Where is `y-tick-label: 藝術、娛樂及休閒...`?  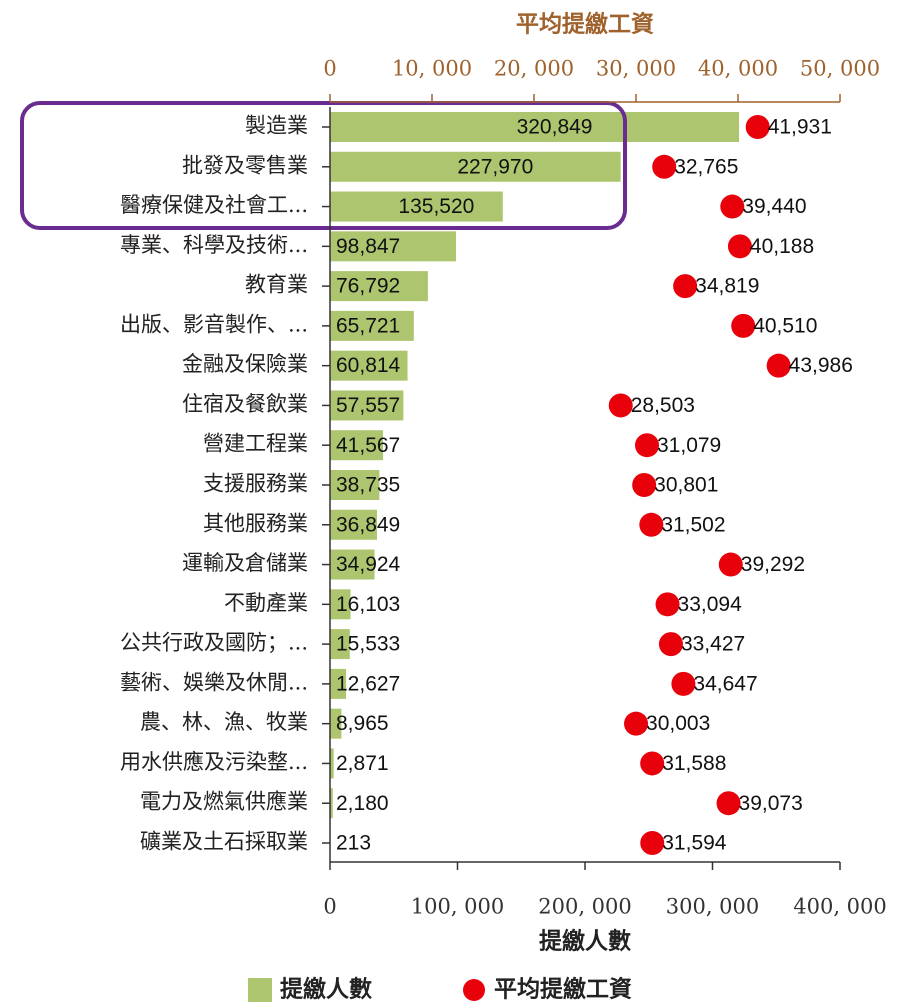 y-tick-label: 藝術、娛樂及休閒... is located at coordinates (214, 682).